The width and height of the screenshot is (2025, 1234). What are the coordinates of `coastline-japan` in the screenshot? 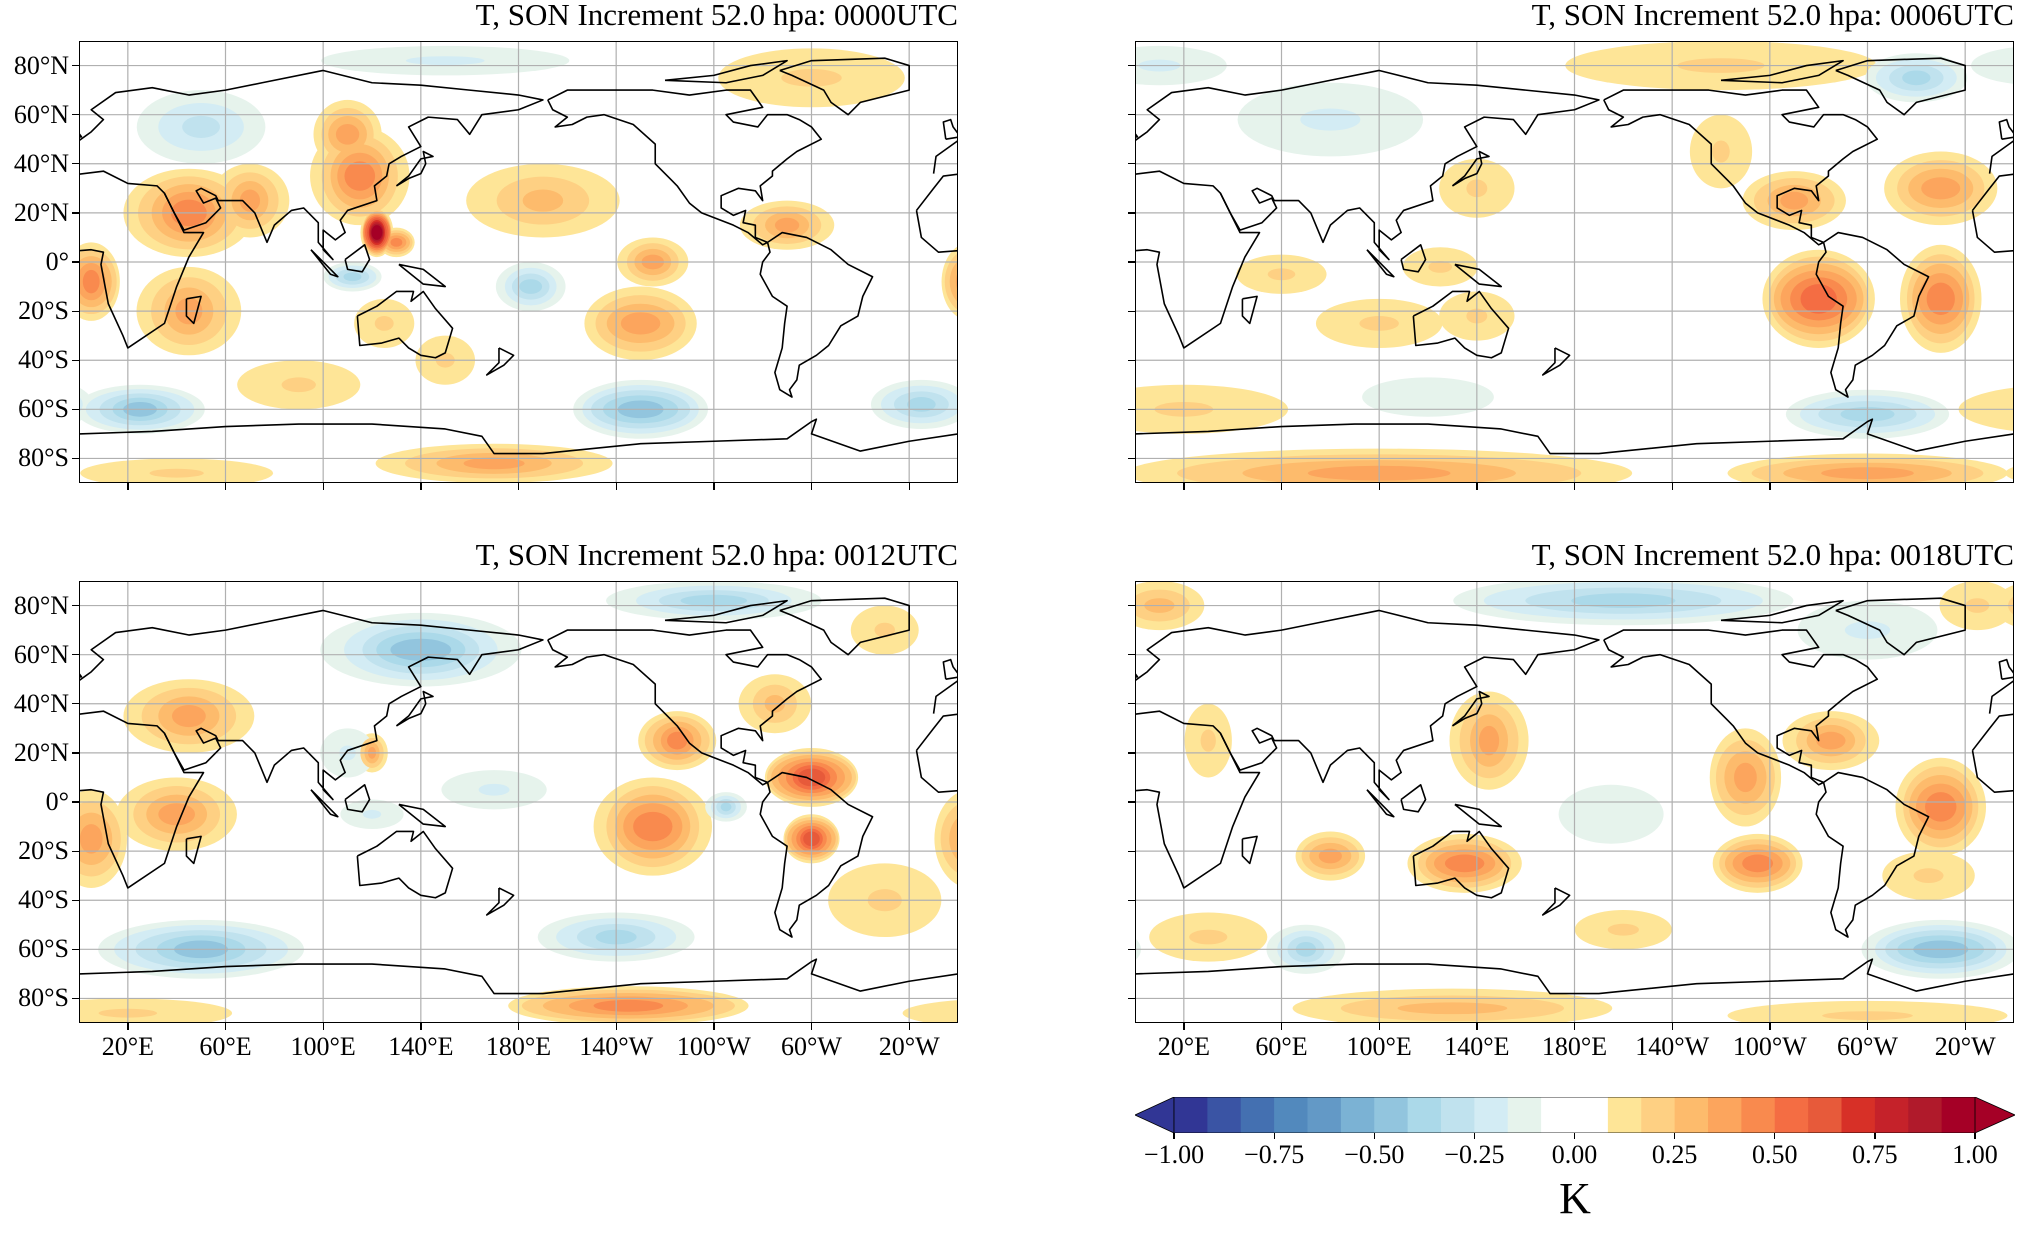 It's located at (414, 709).